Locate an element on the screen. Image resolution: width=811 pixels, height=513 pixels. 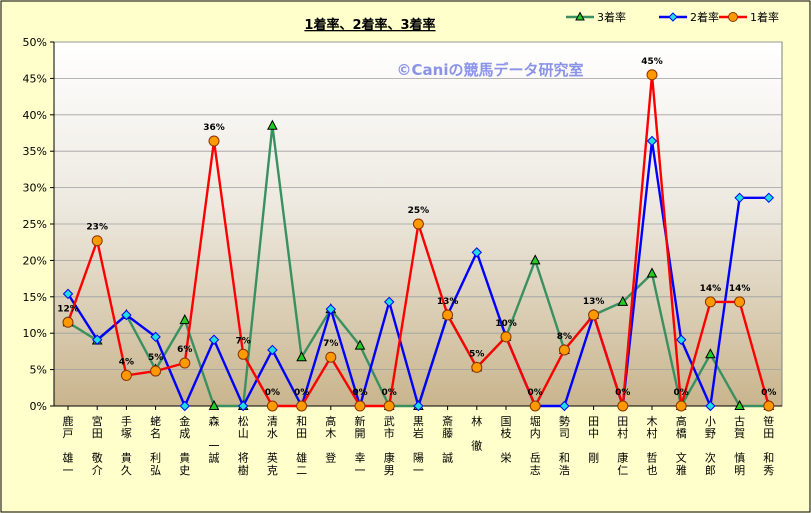
data-label: 12% is located at coordinates (68, 309).